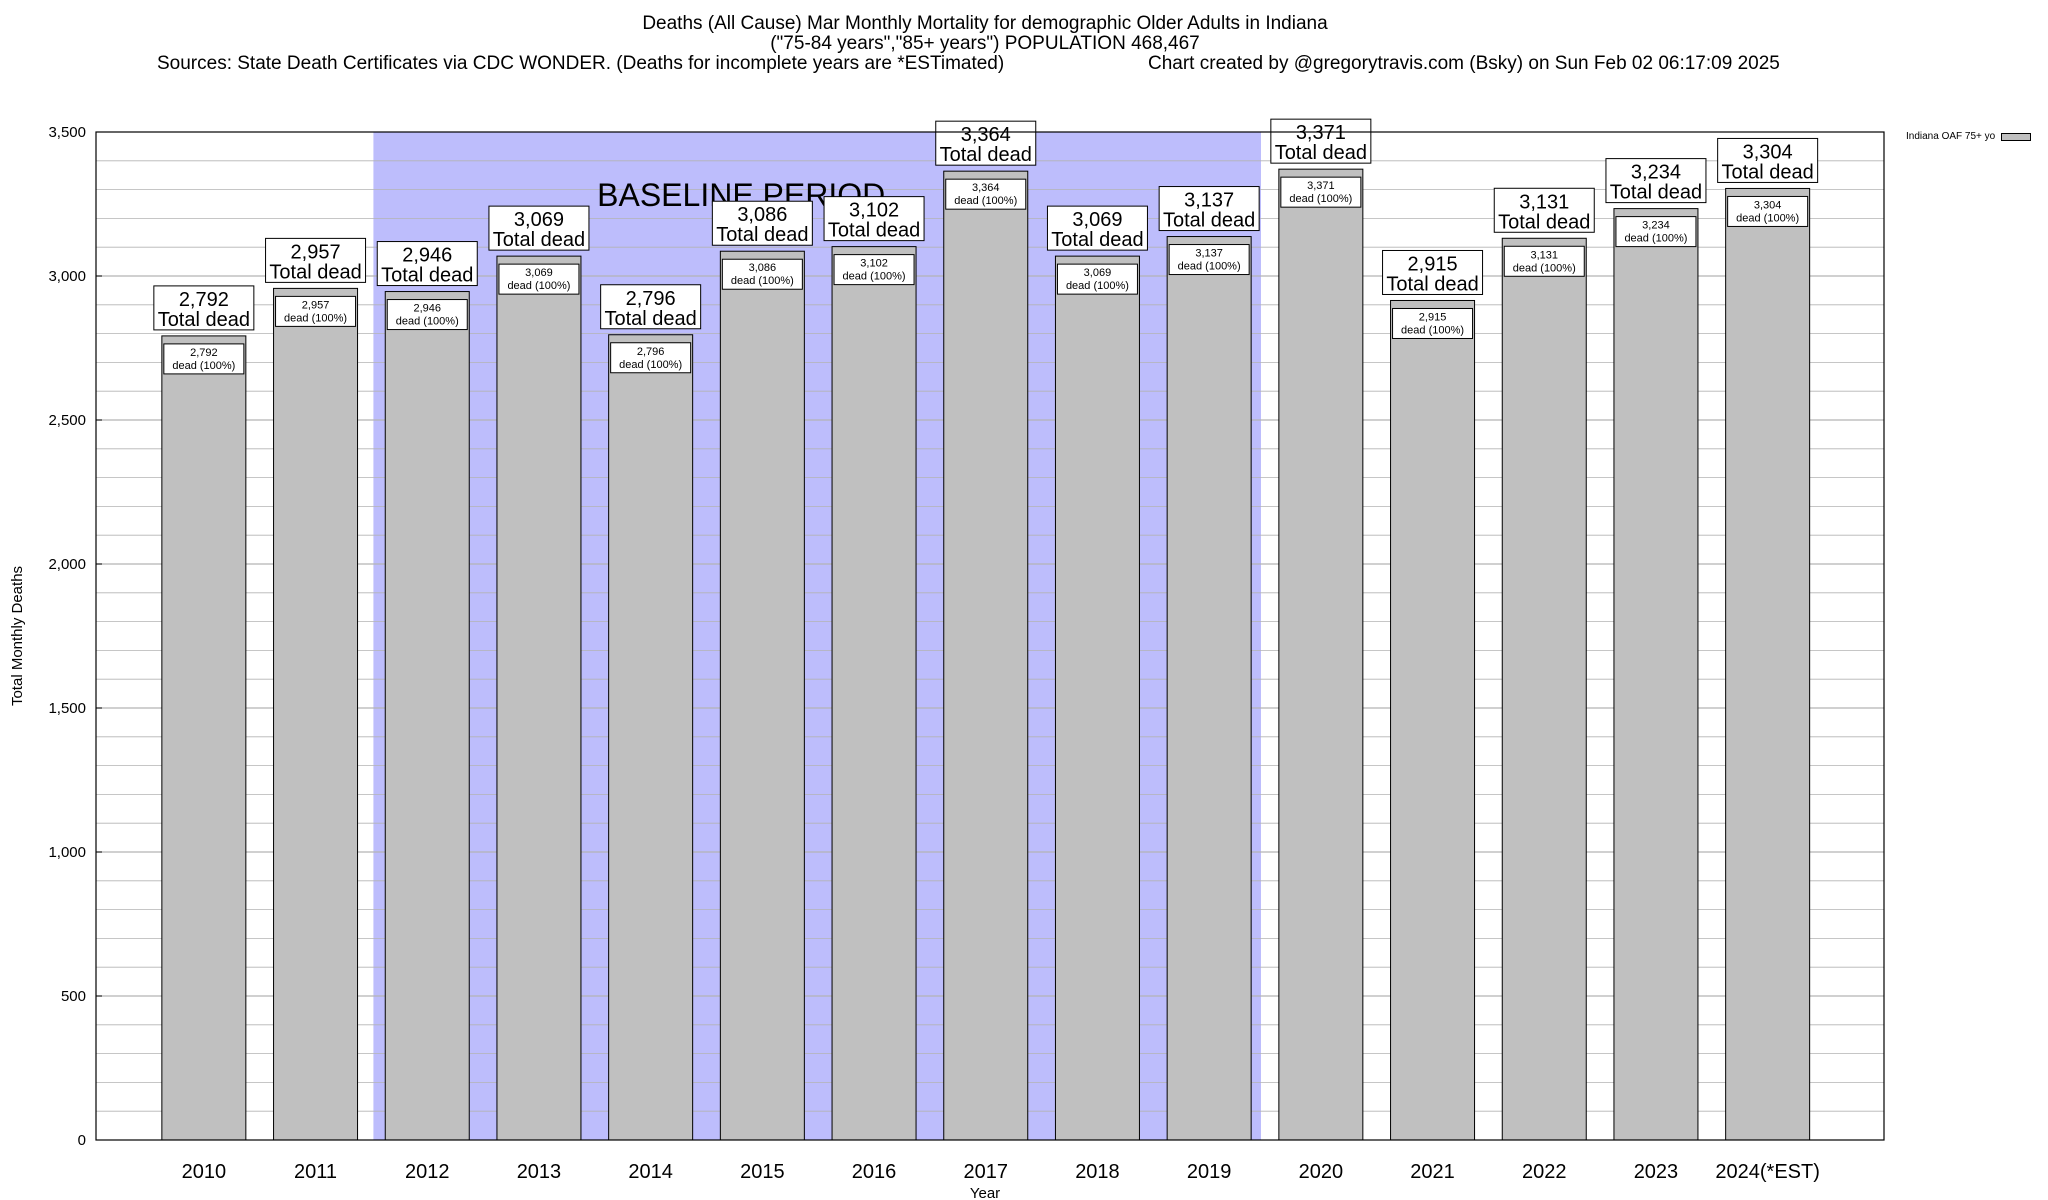 Image resolution: width=2048 pixels, height=1200 pixels. Describe the element at coordinates (1321, 133) in the screenshot. I see `bar-total-value: 3,371` at that location.